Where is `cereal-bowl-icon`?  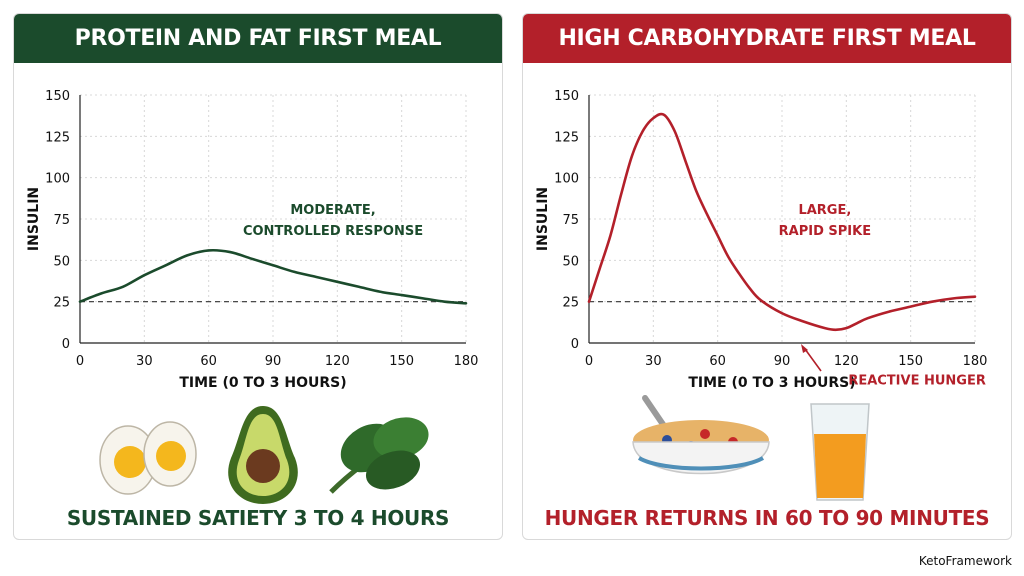
cereal-bowl-icon is located at coordinates (701, 435).